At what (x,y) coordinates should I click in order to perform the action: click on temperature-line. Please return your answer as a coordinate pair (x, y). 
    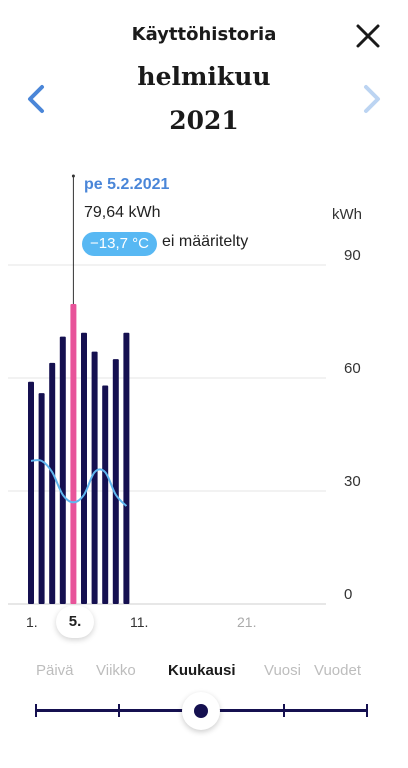
    Looking at the image, I should click on (79, 483).